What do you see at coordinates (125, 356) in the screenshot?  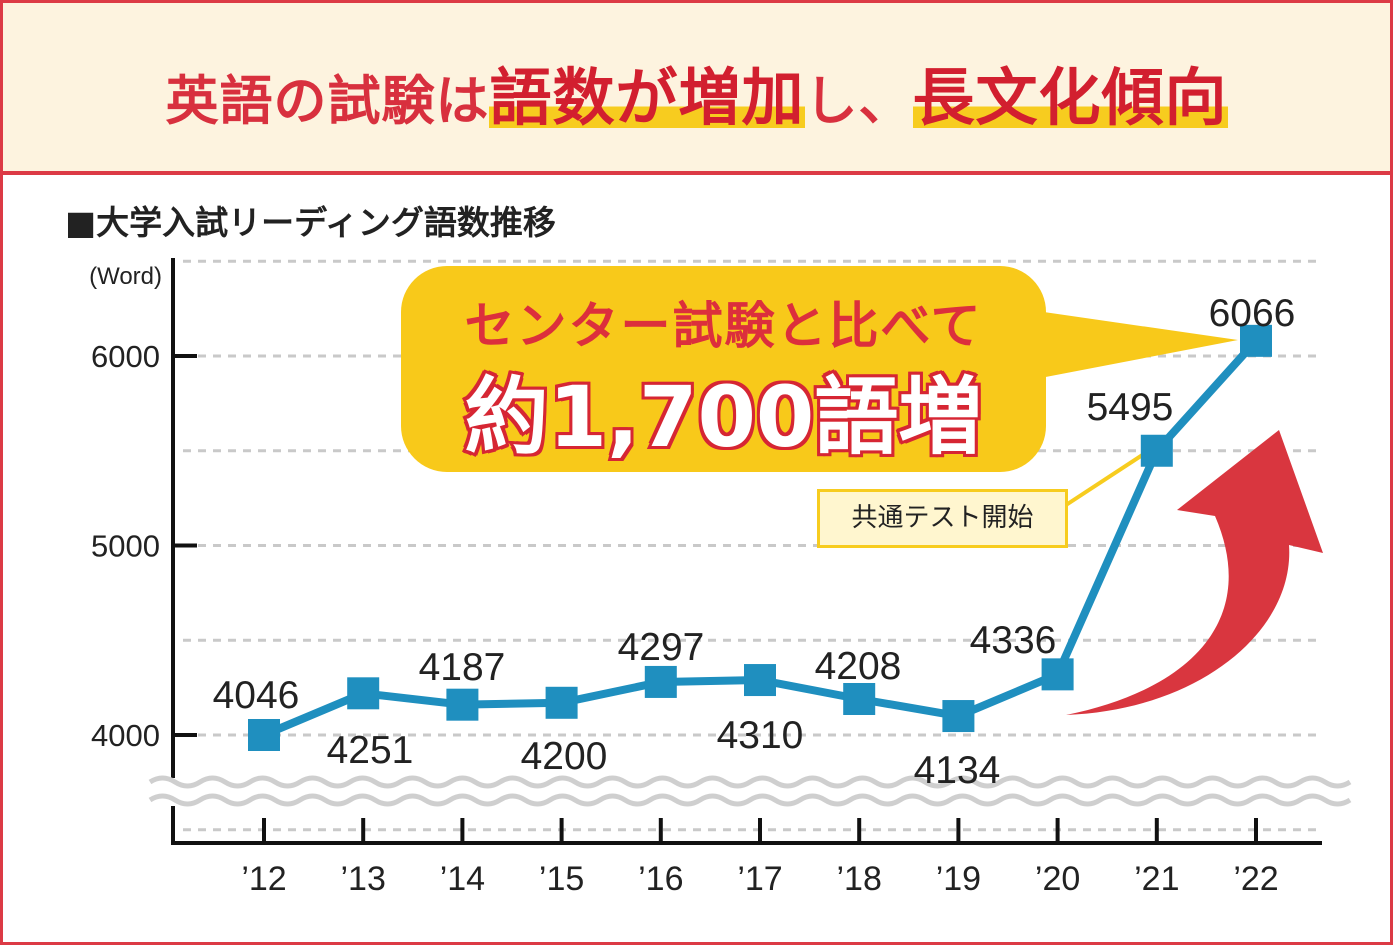 I see `y-tick-label: 6000` at bounding box center [125, 356].